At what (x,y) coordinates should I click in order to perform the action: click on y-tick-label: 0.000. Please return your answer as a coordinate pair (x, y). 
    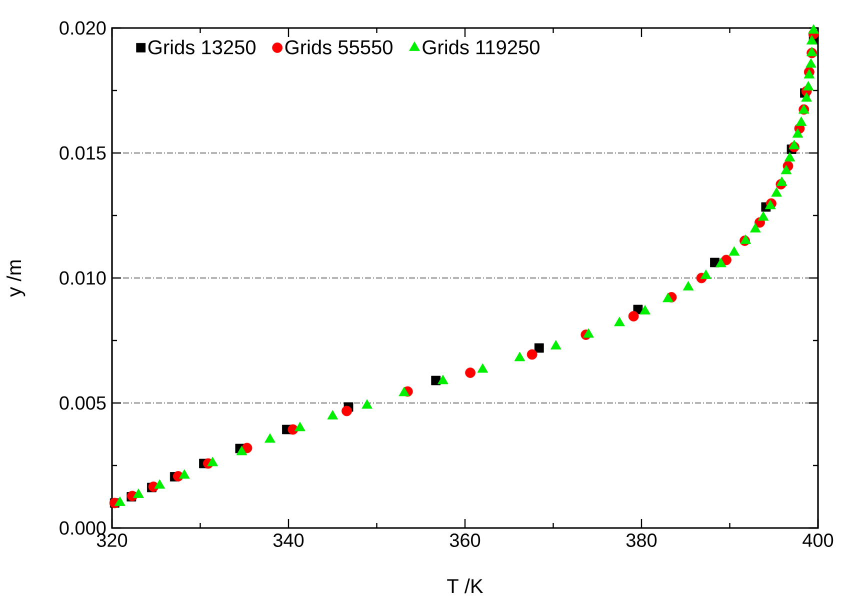
    Looking at the image, I should click on (83, 528).